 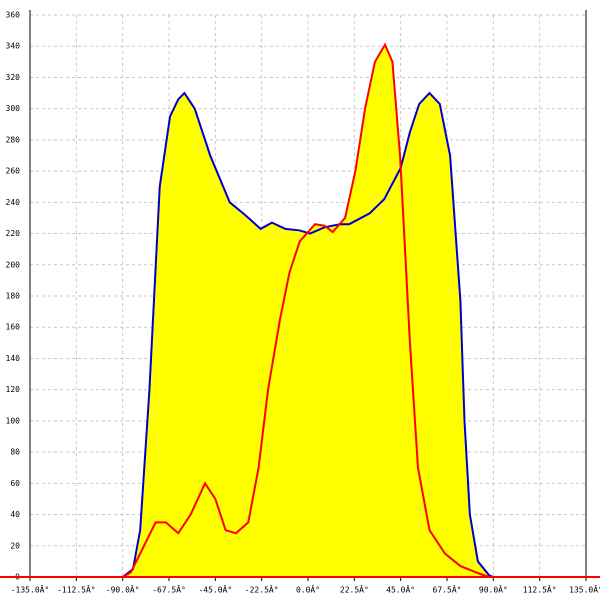 I want to click on x-tick-label: 45.0Â°, so click(x=400, y=589).